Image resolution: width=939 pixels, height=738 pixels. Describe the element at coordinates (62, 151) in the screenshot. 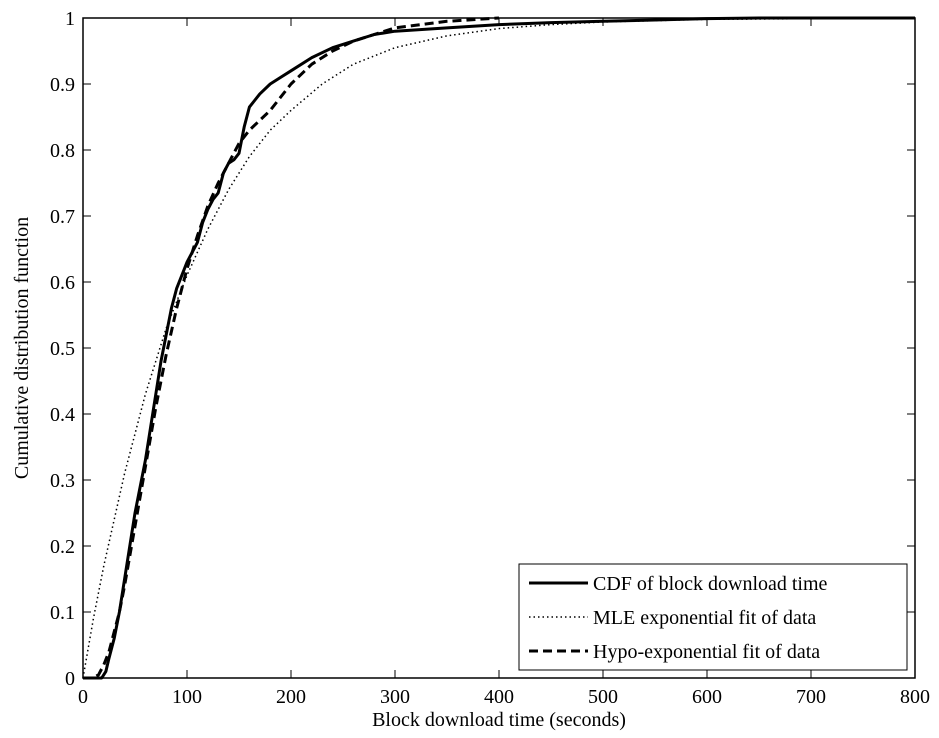

I see `y-tick-label: 0.8` at that location.